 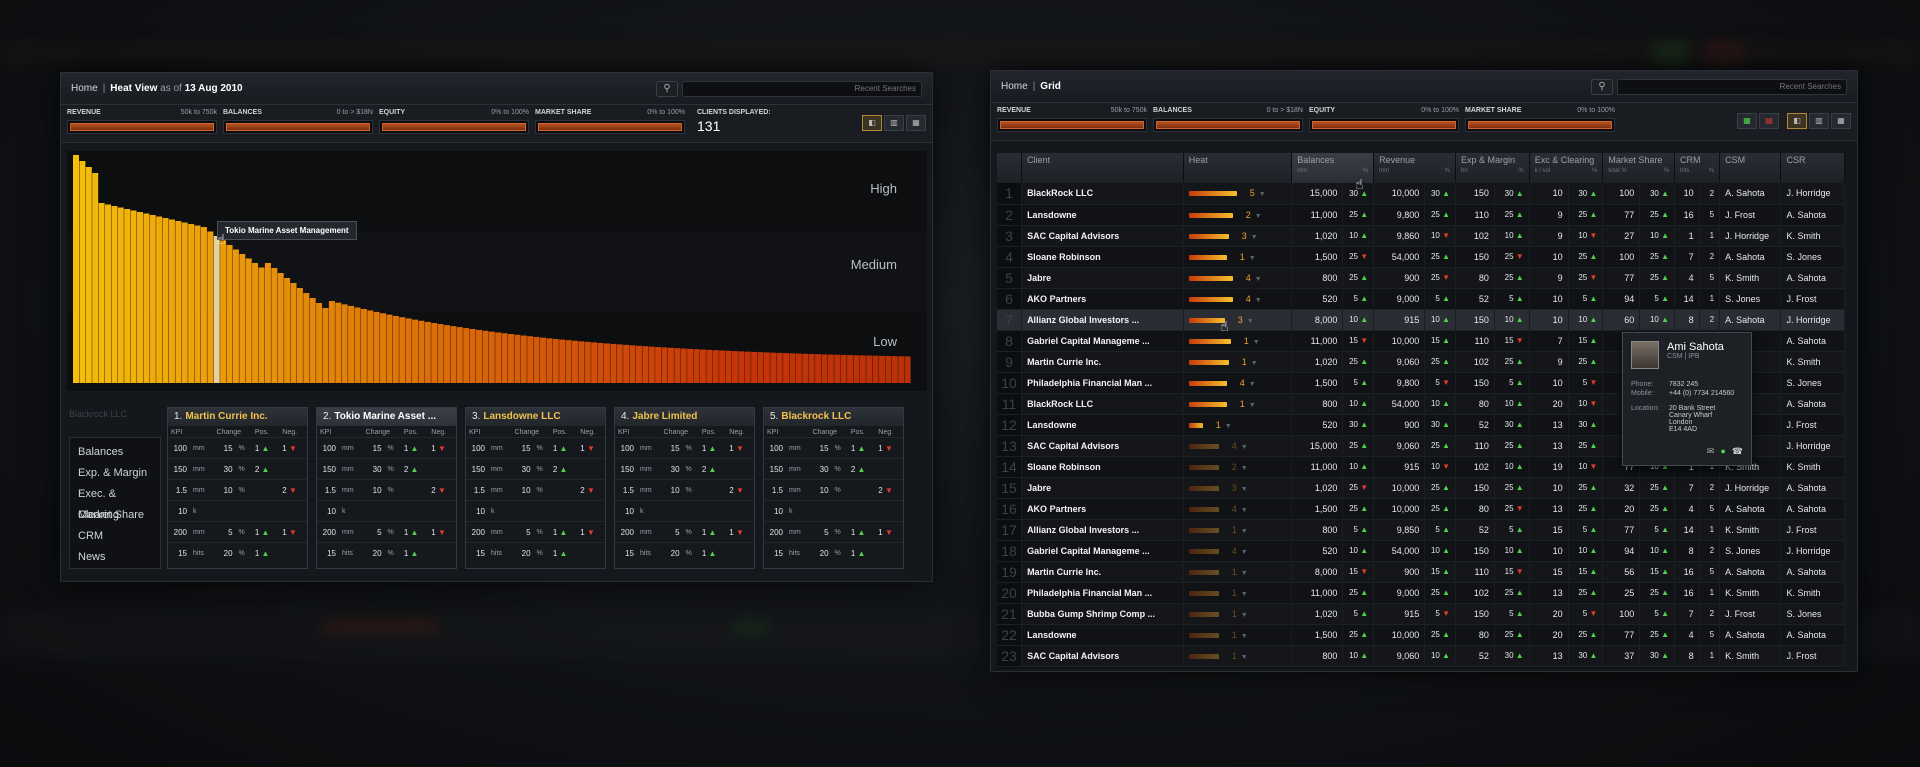 I want to click on kpi-menu-item: CRM, so click(x=91, y=536).